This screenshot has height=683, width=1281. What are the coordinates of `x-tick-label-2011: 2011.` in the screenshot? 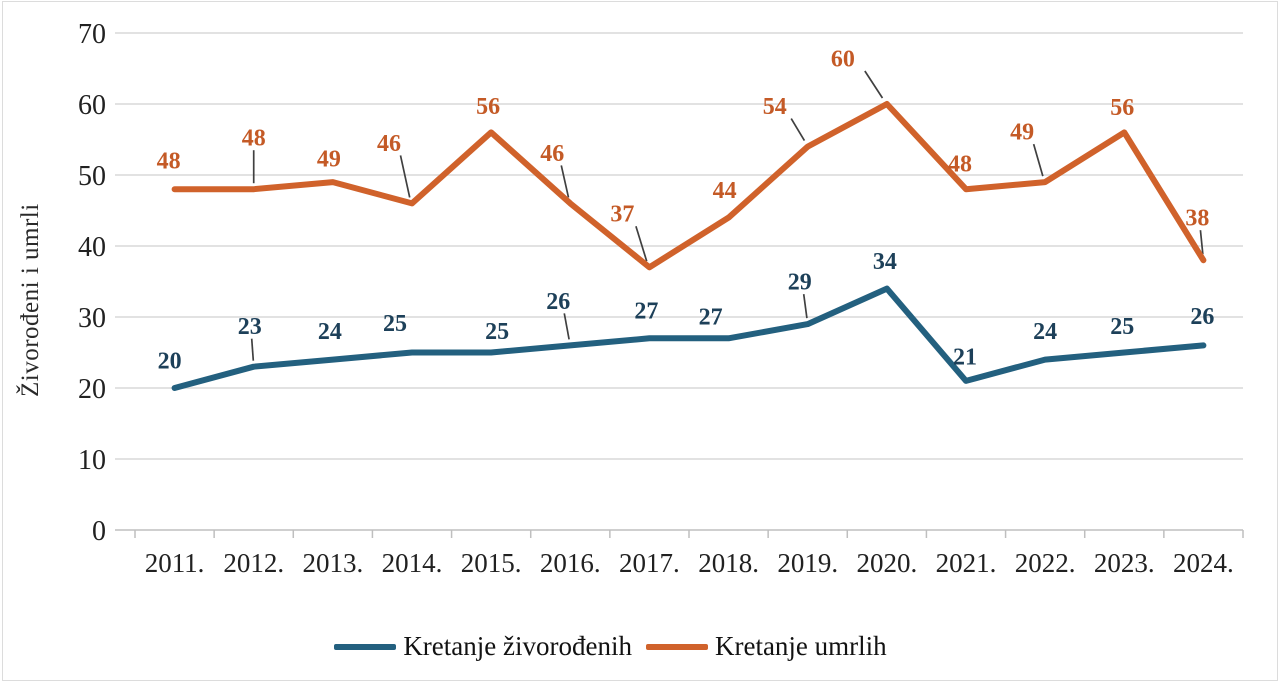 It's located at (175, 563).